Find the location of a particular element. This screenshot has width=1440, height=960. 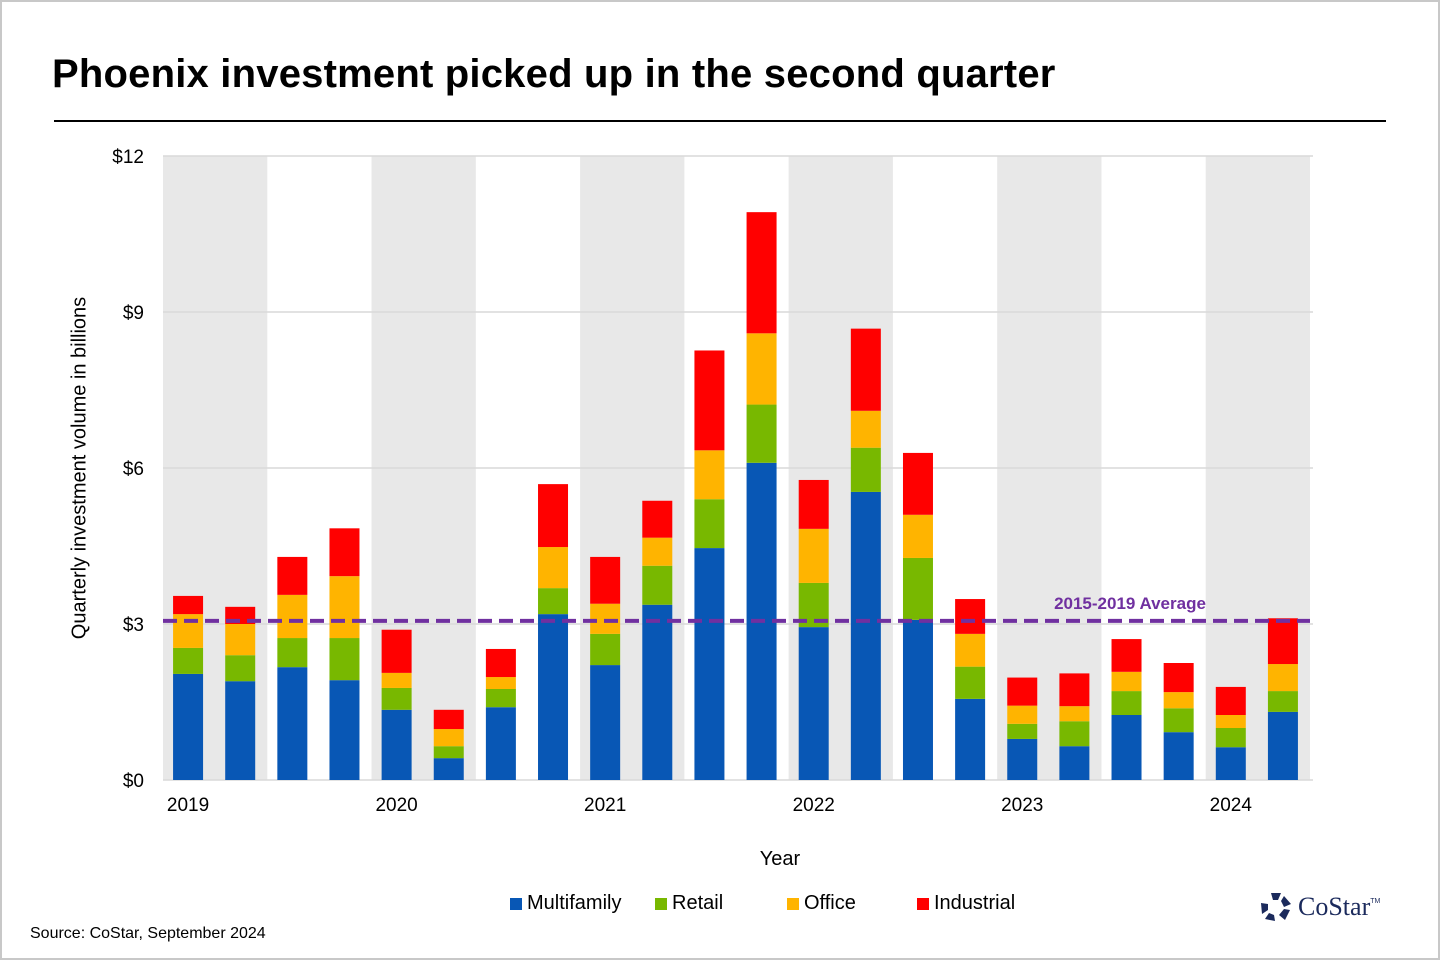

legend-label: Office is located at coordinates (830, 903).